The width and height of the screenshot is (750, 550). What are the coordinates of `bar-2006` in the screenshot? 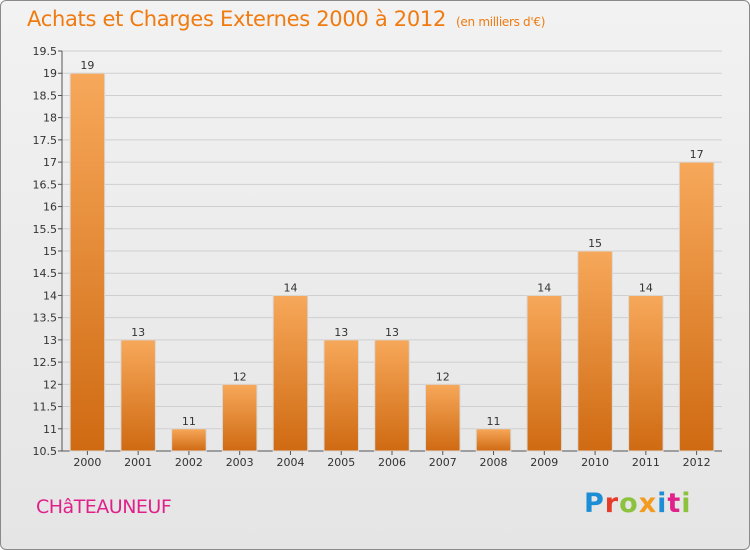 It's located at (392, 395).